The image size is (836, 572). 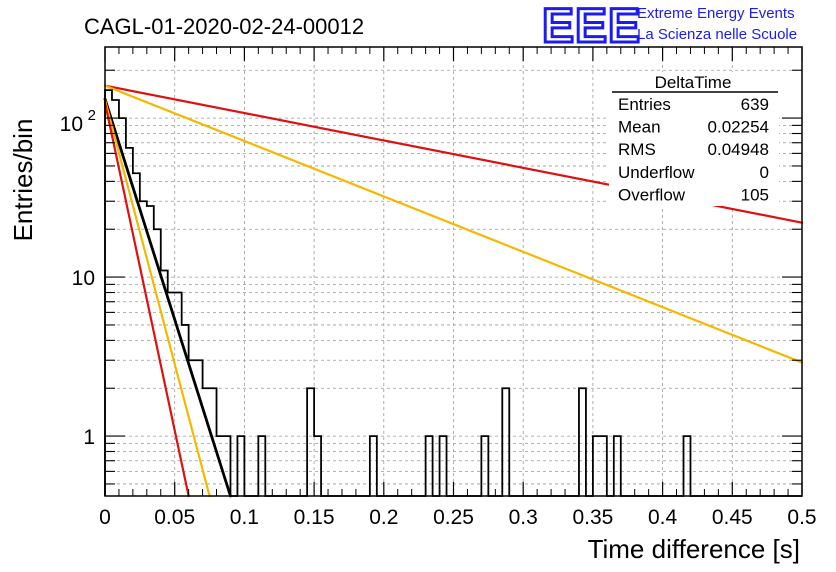 What do you see at coordinates (592, 517) in the screenshot?
I see `x-tick-label: 0.35` at bounding box center [592, 517].